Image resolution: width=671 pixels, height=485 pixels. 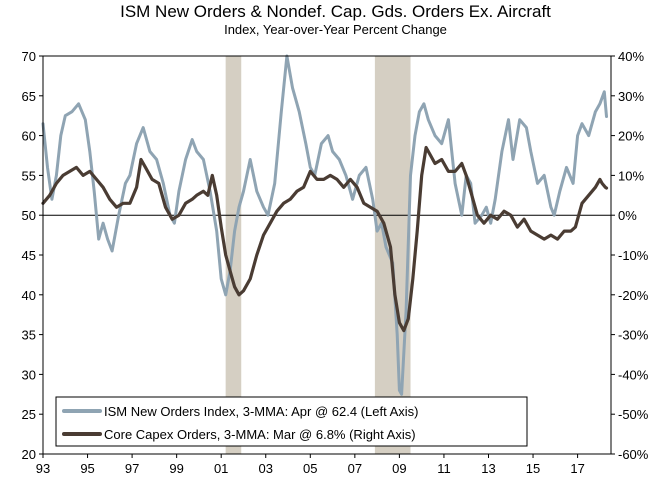 I want to click on x-tick-label: 01, so click(x=221, y=468).